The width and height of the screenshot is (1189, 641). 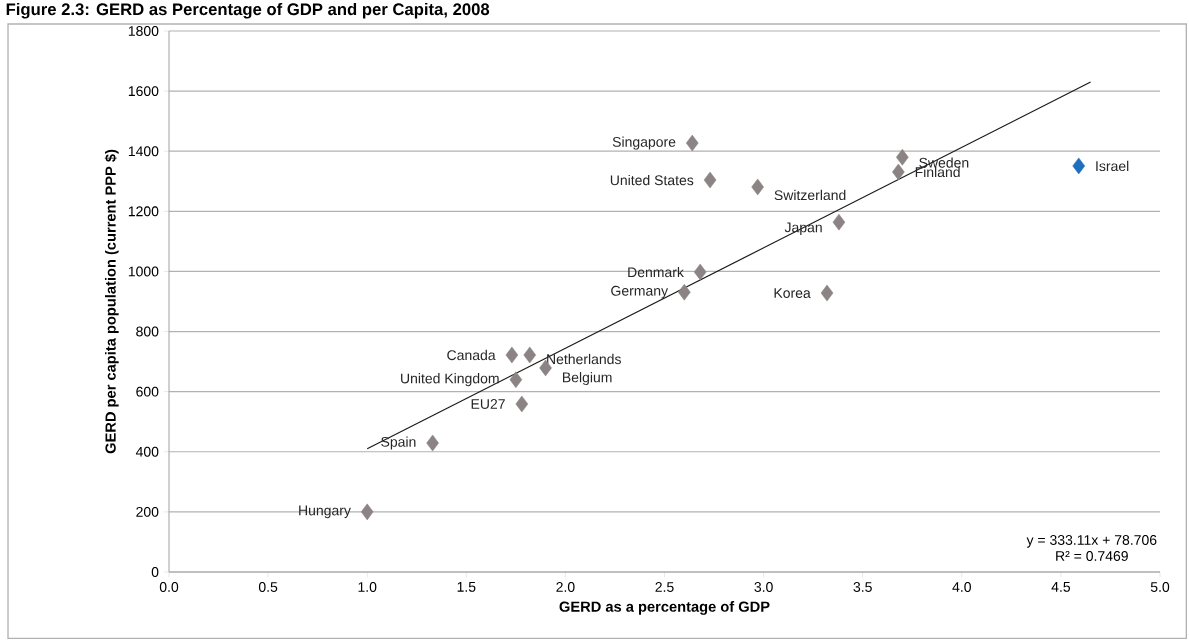 What do you see at coordinates (862, 587) in the screenshot?
I see `x-tick-label: 3.5` at bounding box center [862, 587].